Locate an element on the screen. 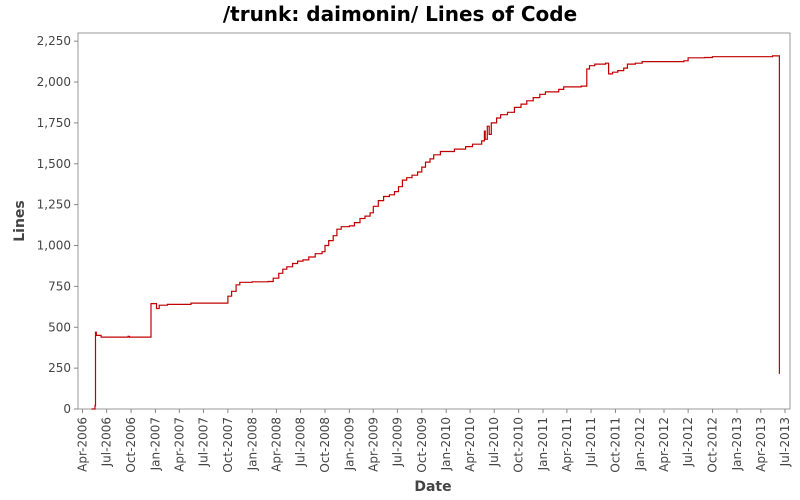  x-tick-label: Jan-2008 is located at coordinates (252, 444).